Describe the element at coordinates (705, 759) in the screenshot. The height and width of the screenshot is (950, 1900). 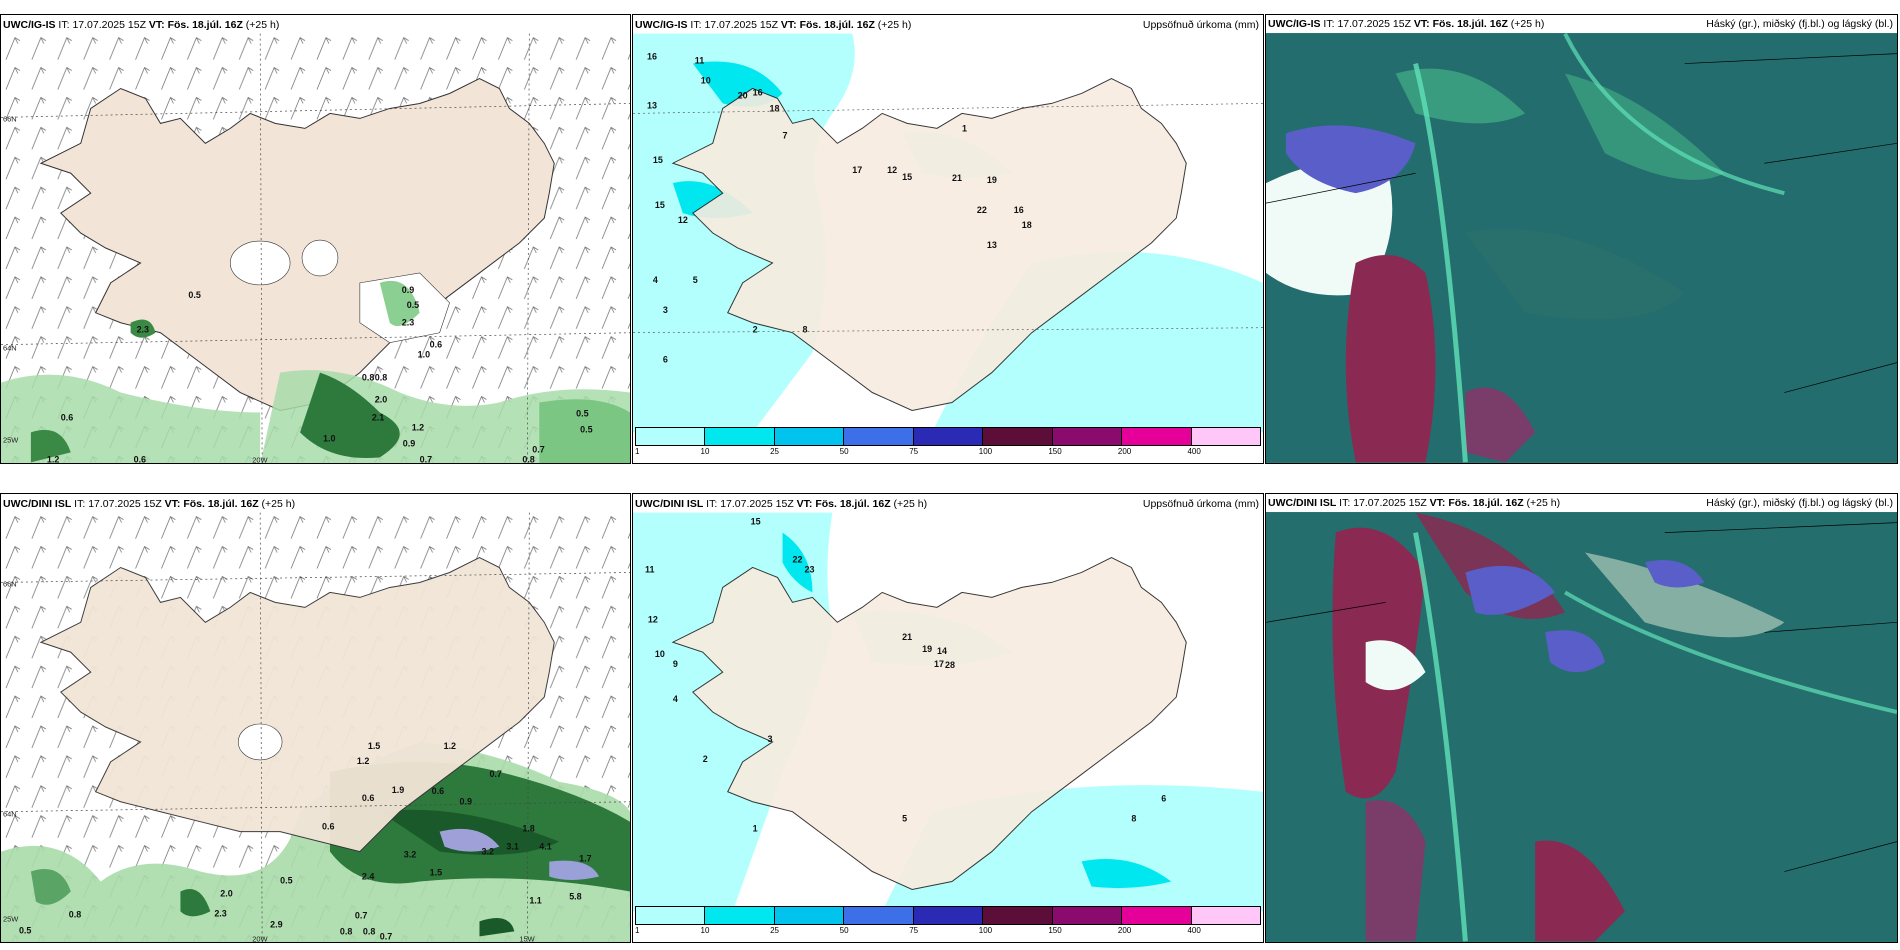
I see `svg-text: 2` at that location.